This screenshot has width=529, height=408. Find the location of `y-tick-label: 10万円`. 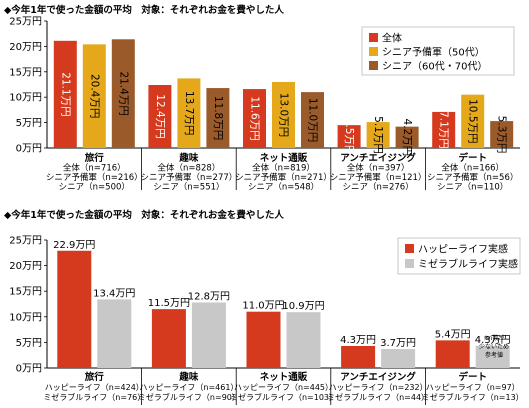

y-tick-label: 10万円 is located at coordinates (25, 98).